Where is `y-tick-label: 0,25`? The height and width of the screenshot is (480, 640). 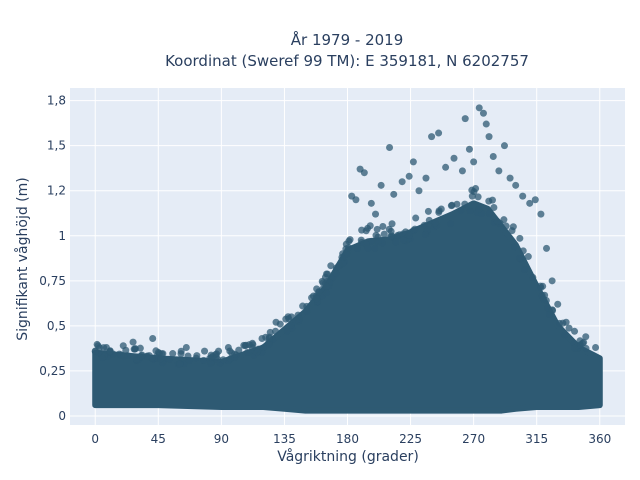 y-tick-label: 0,25 is located at coordinates (52, 371).